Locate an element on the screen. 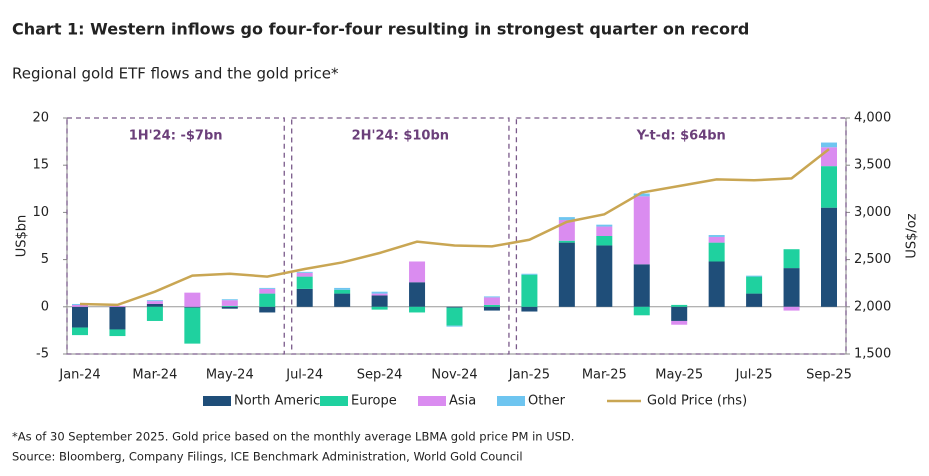 The width and height of the screenshot is (929, 476). y2-tick-label: 1,500 is located at coordinates (872, 354).